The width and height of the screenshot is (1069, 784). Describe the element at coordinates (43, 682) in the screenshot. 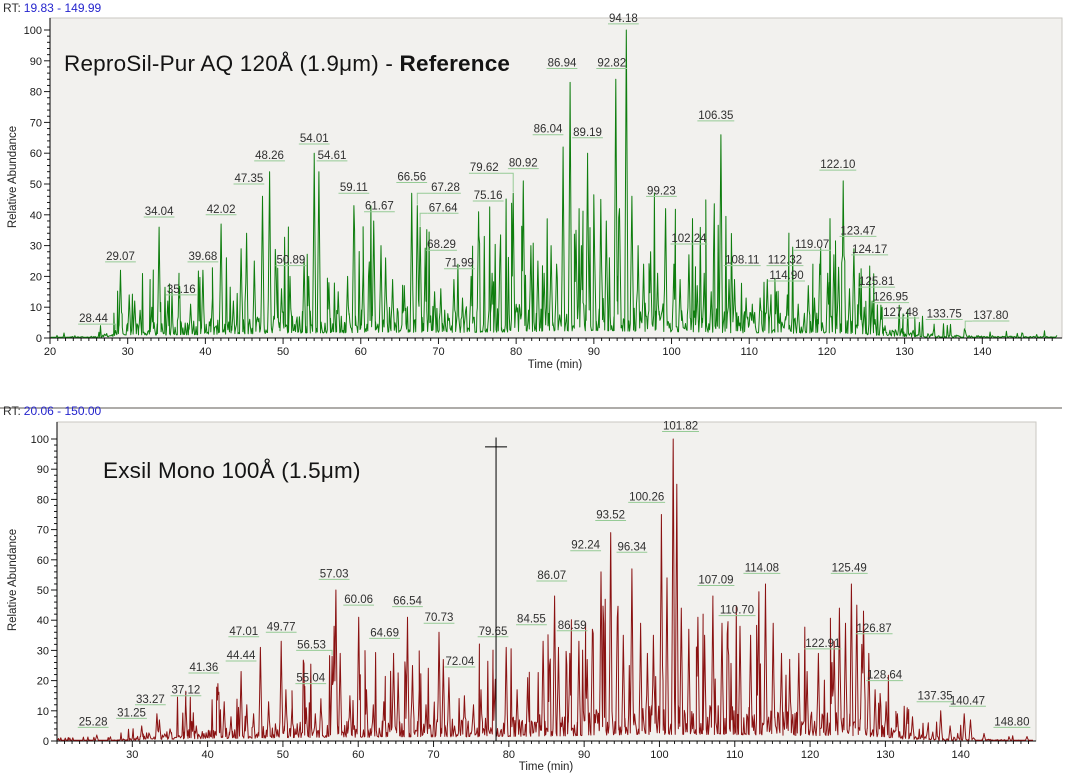

I see `y-tick-label: 20` at that location.